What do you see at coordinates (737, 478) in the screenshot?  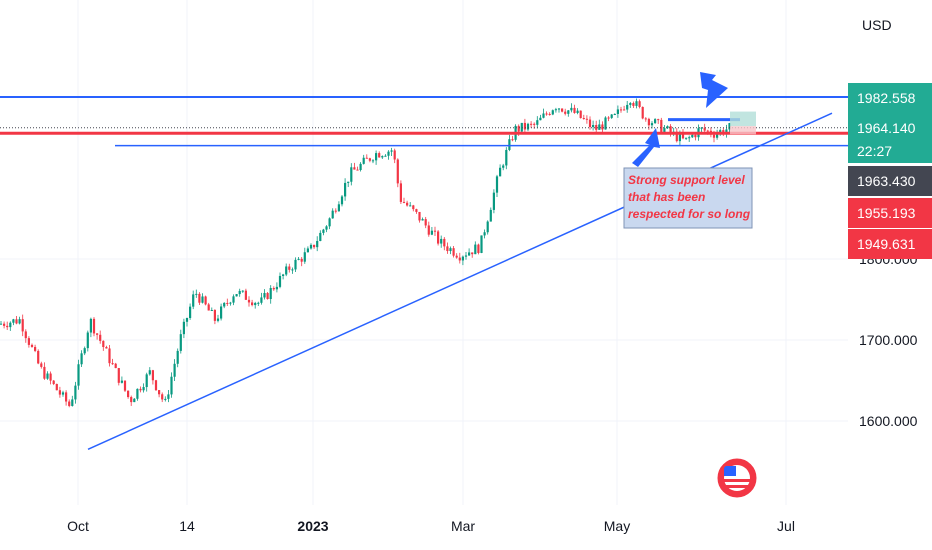 I see `us-flag-logo-icon` at bounding box center [737, 478].